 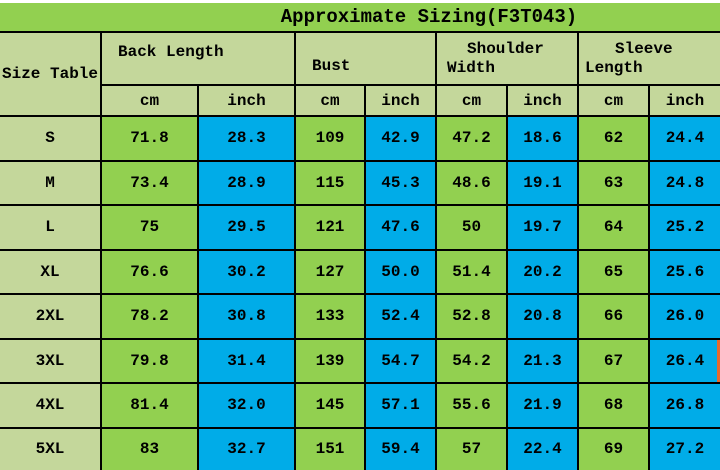 What do you see at coordinates (51, 75) in the screenshot?
I see `col-header-size-table: Size Table` at bounding box center [51, 75].